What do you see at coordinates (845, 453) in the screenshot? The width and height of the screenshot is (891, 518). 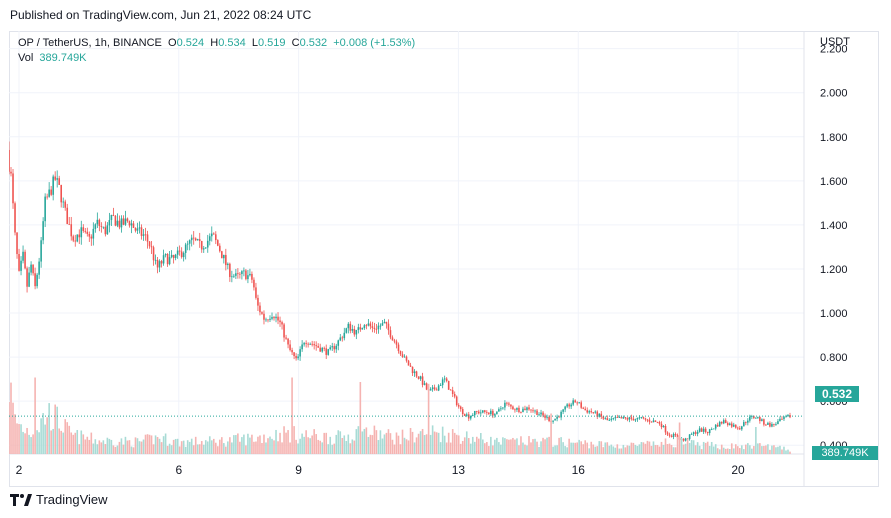 I see `volume-tag: 389.749K` at bounding box center [845, 453].